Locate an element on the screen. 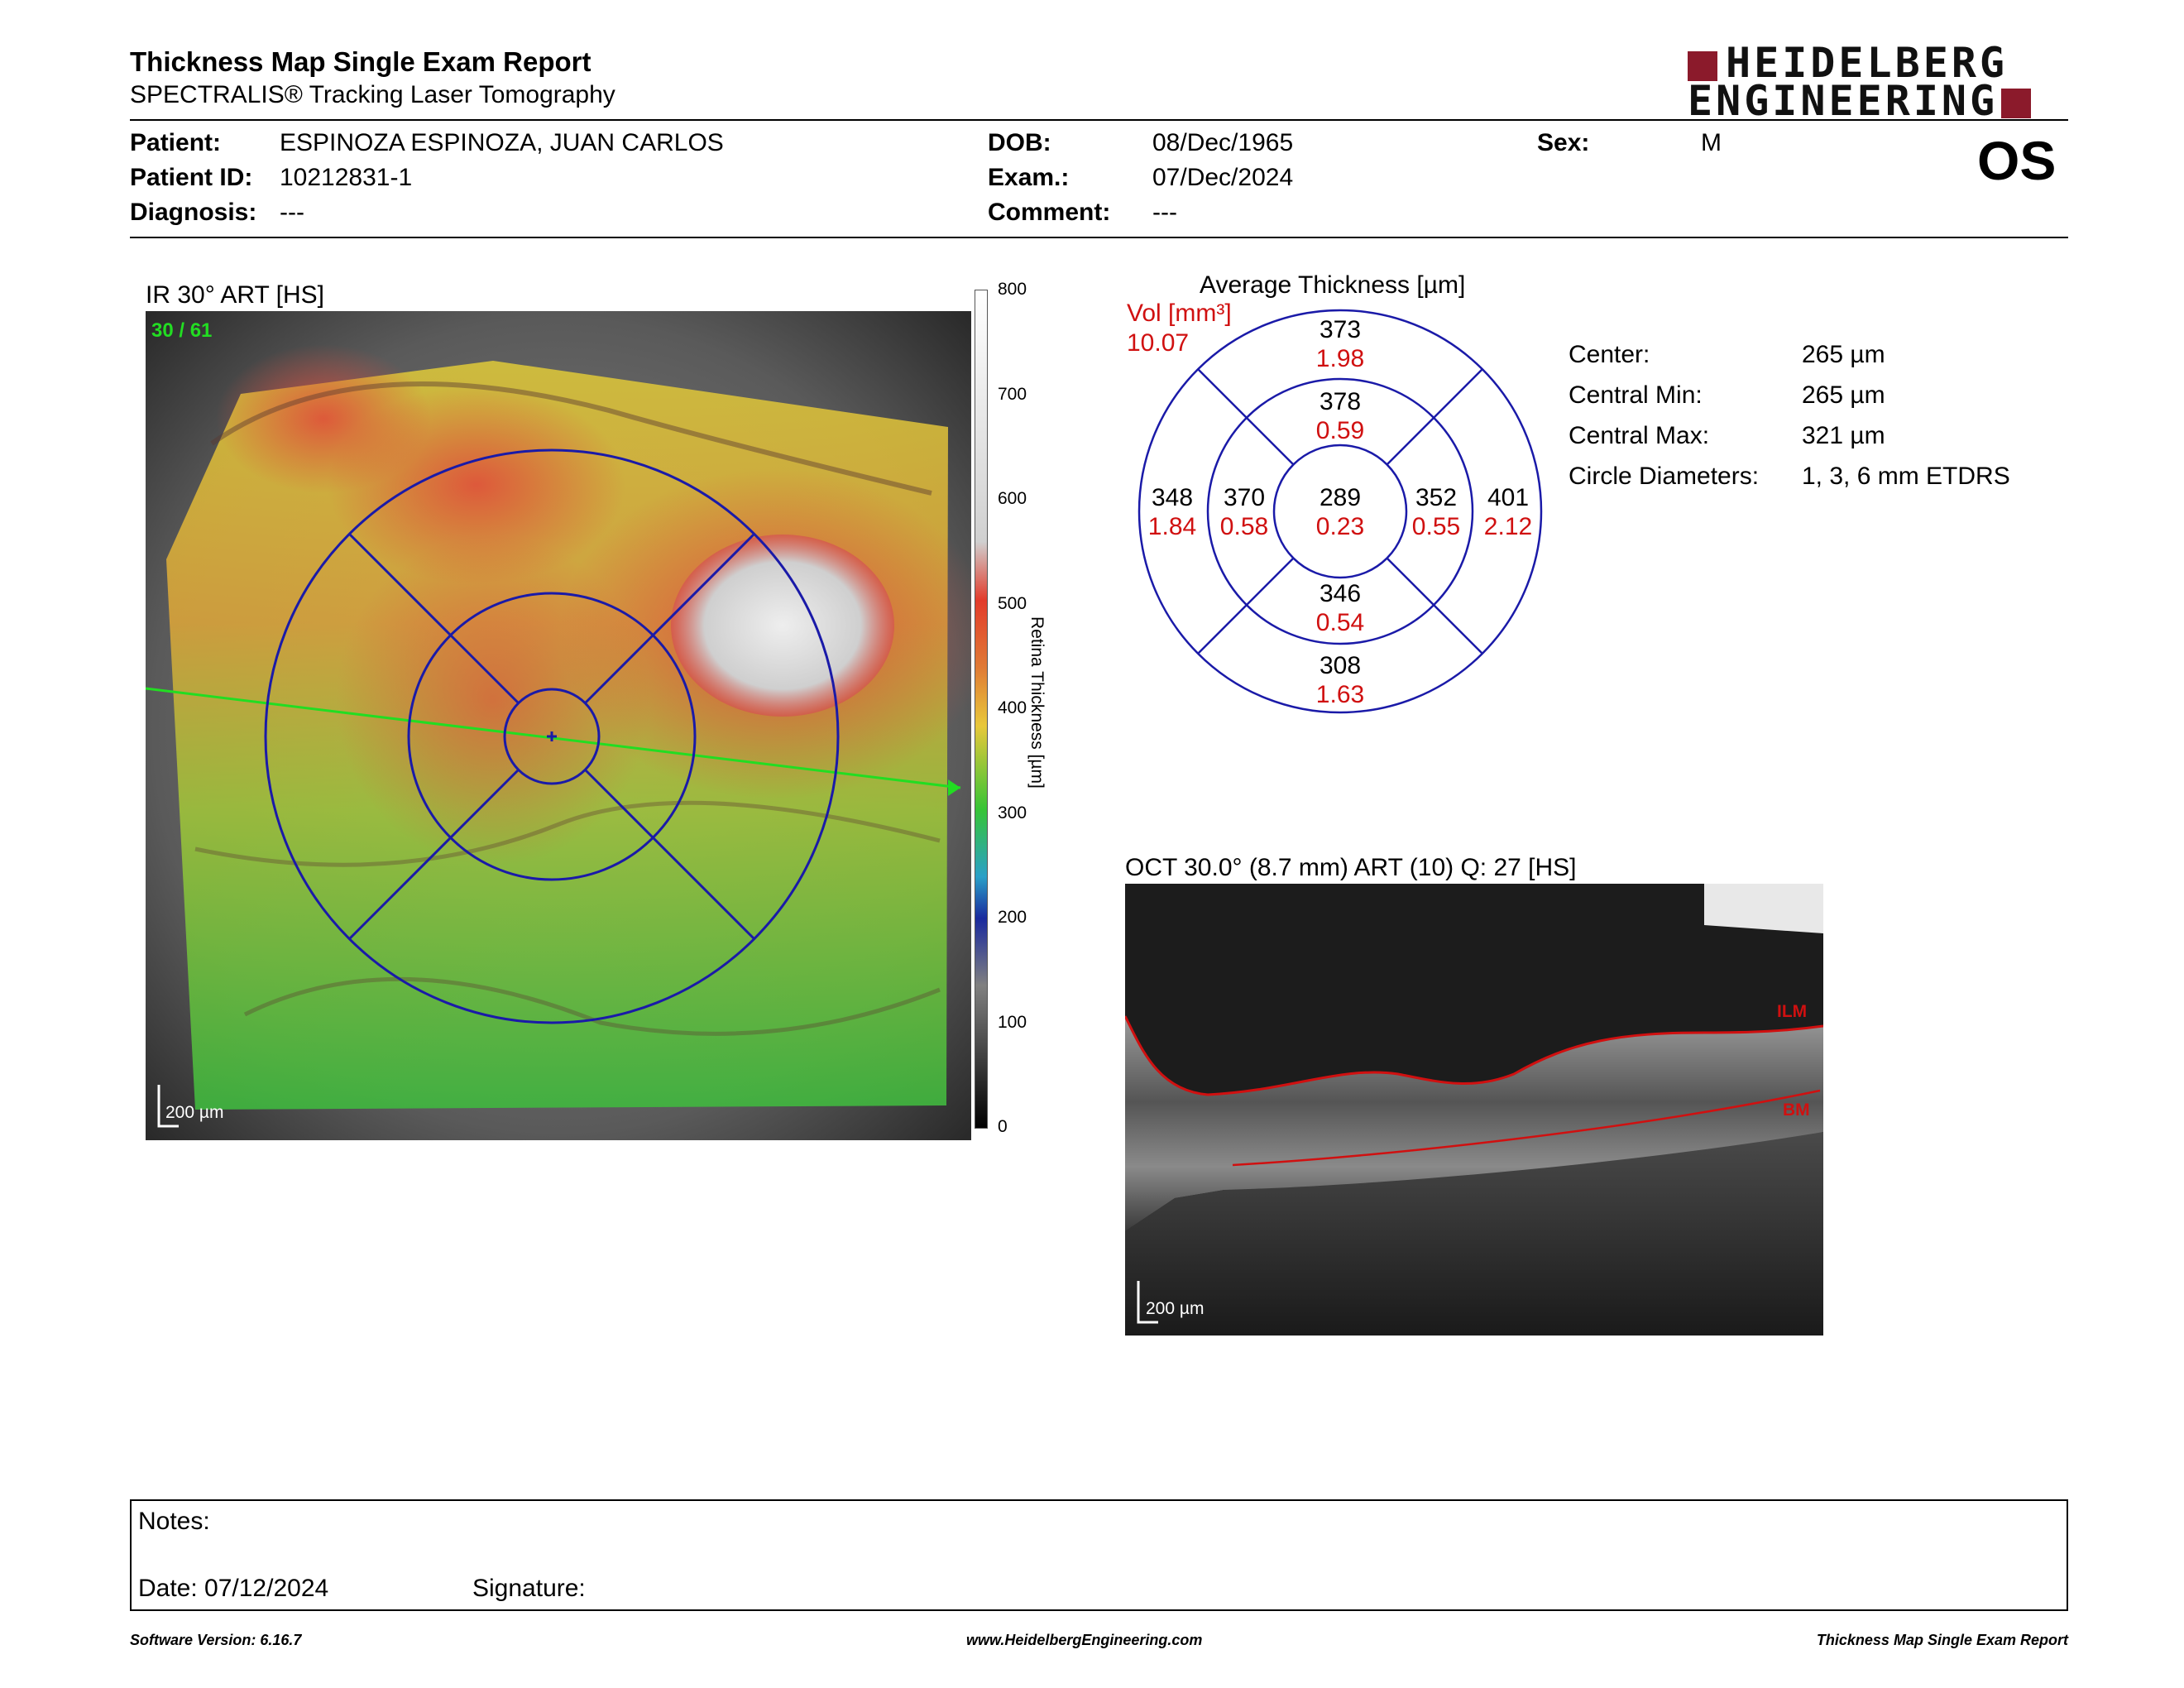 Image resolution: width=2184 pixels, height=1688 pixels. report-title: Thickness Map Single Exam Report is located at coordinates (361, 61).